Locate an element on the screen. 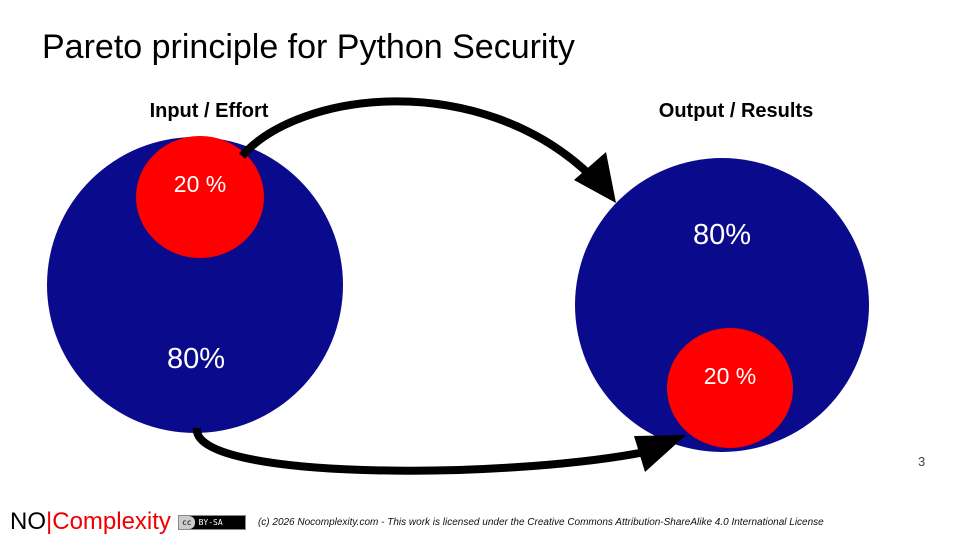 Image resolution: width=960 pixels, height=540 pixels. logo-complexity: Complexity is located at coordinates (111, 521).